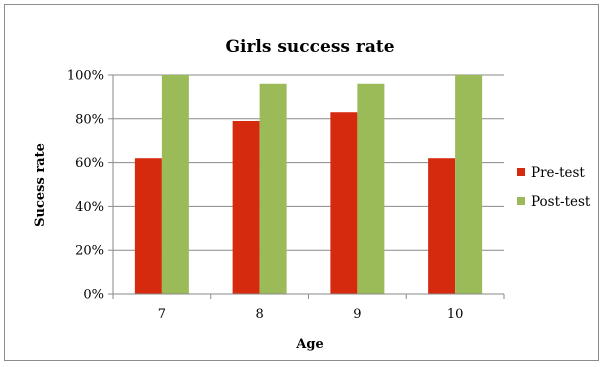  Describe the element at coordinates (455, 314) in the screenshot. I see `x-tick-label: 10` at that location.